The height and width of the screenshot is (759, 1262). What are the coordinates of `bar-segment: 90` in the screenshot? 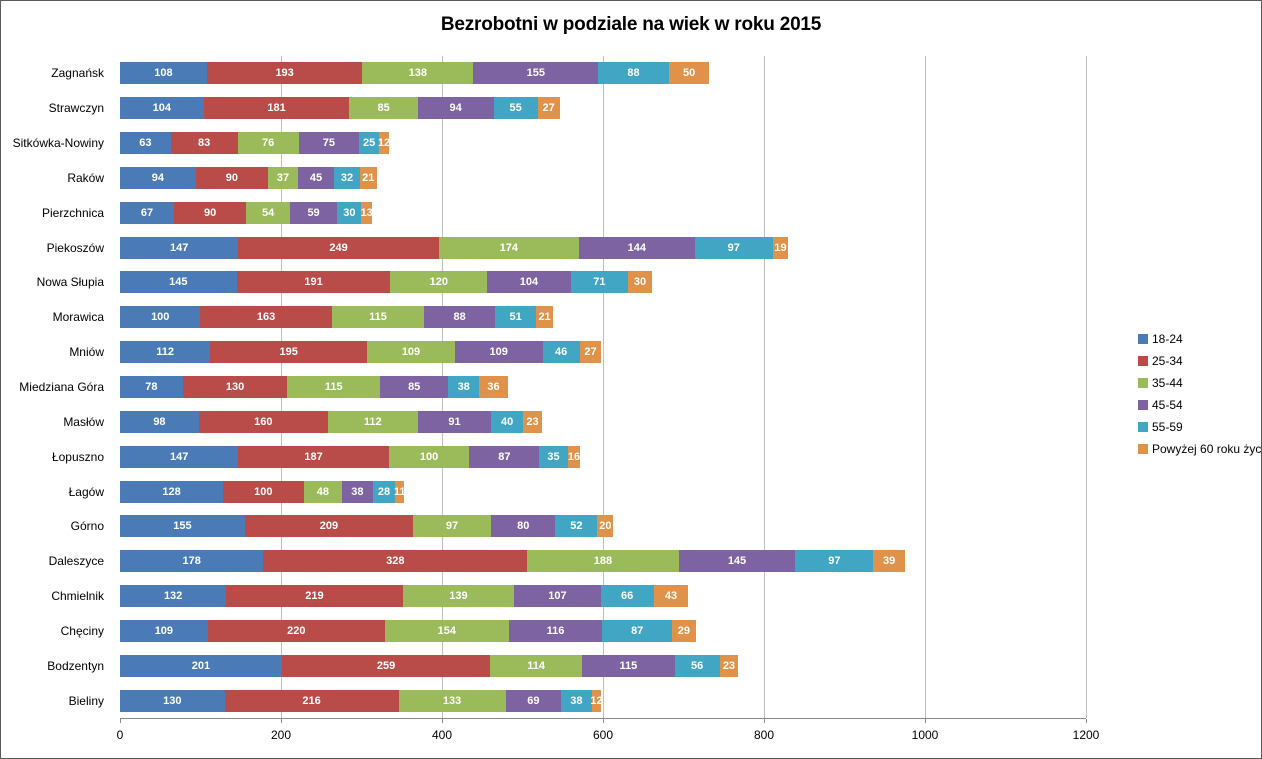 It's located at (232, 177).